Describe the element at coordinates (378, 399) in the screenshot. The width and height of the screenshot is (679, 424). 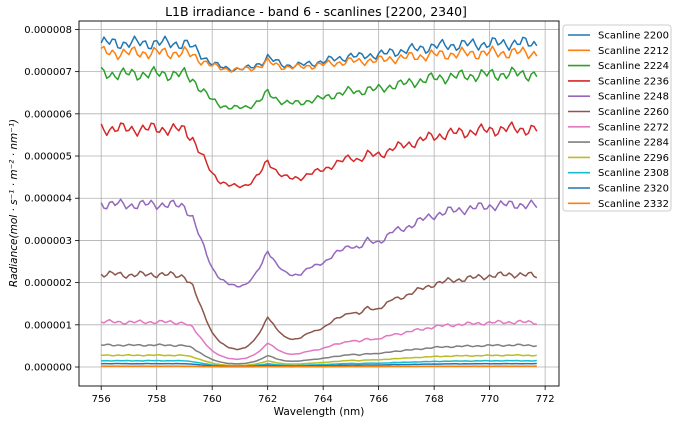
I see `x-tick-label: 766` at that location.